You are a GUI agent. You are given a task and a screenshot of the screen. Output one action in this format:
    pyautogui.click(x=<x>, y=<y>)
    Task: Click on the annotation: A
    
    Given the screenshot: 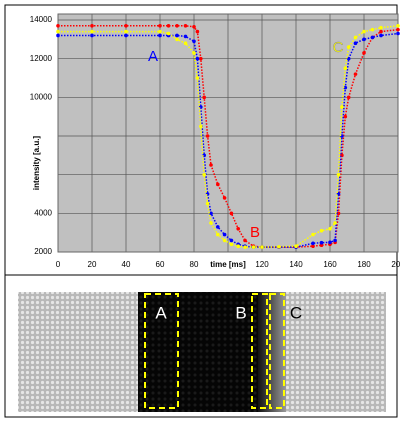 What is the action you would take?
    pyautogui.click(x=153, y=56)
    